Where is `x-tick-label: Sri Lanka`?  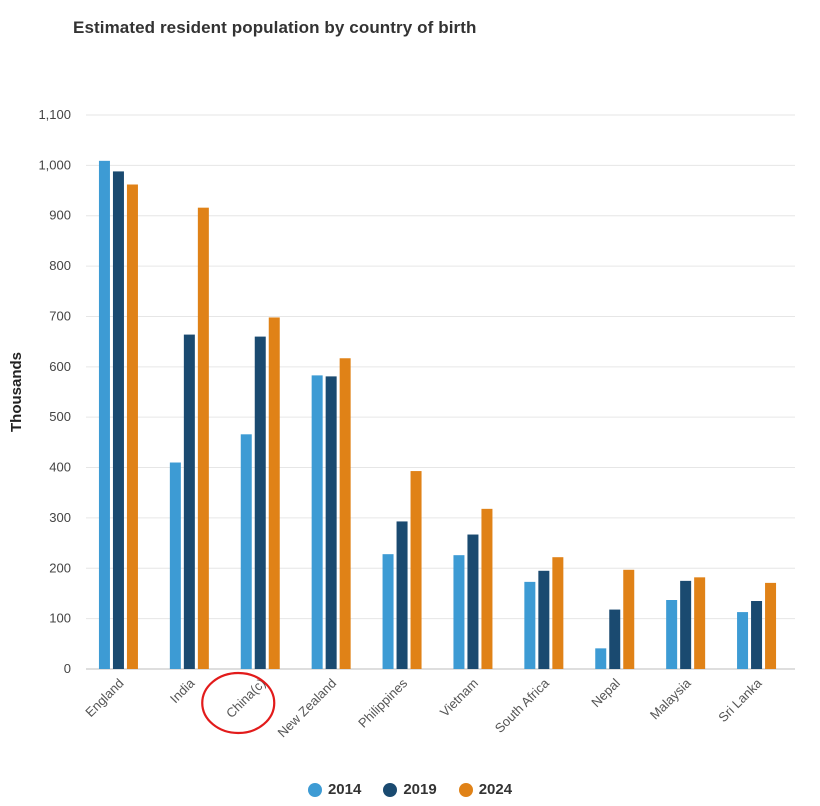 x-tick-label: Sri Lanka is located at coordinates (740, 700).